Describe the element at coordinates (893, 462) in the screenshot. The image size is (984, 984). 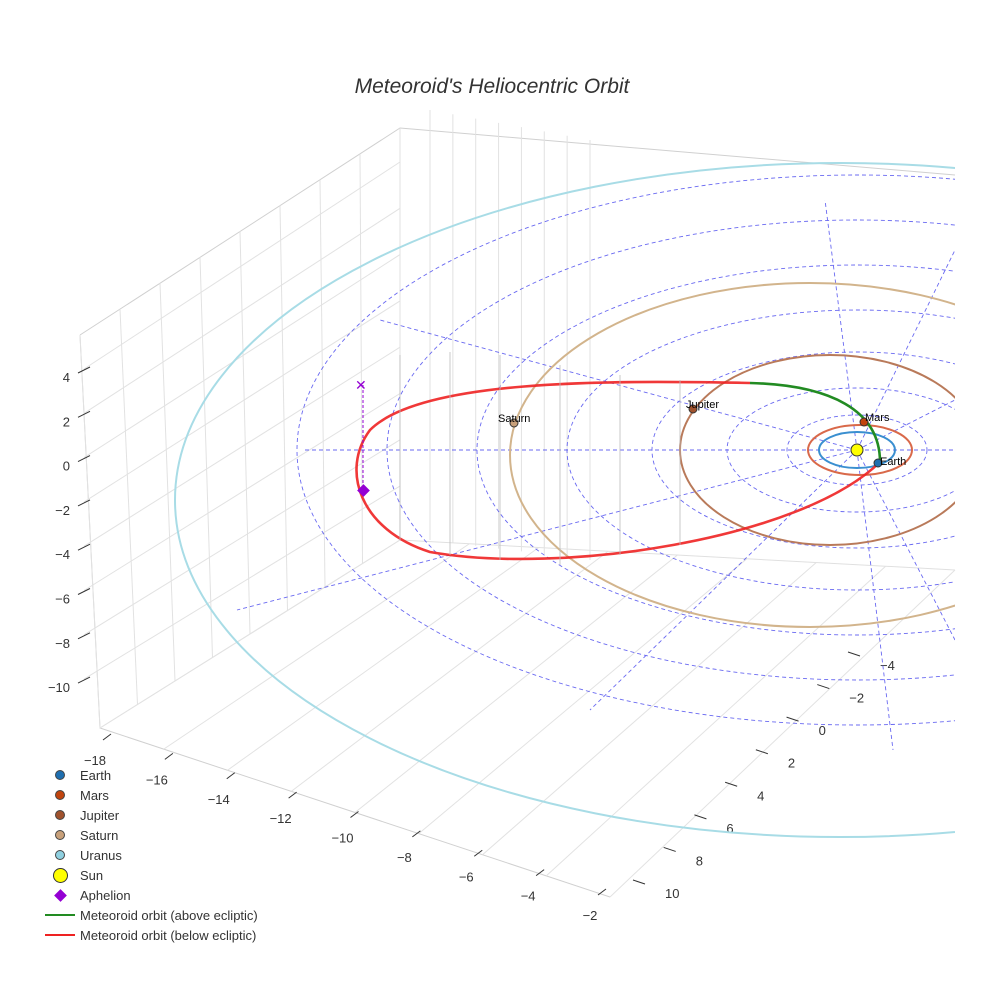
I see `earth-label: Earth` at that location.